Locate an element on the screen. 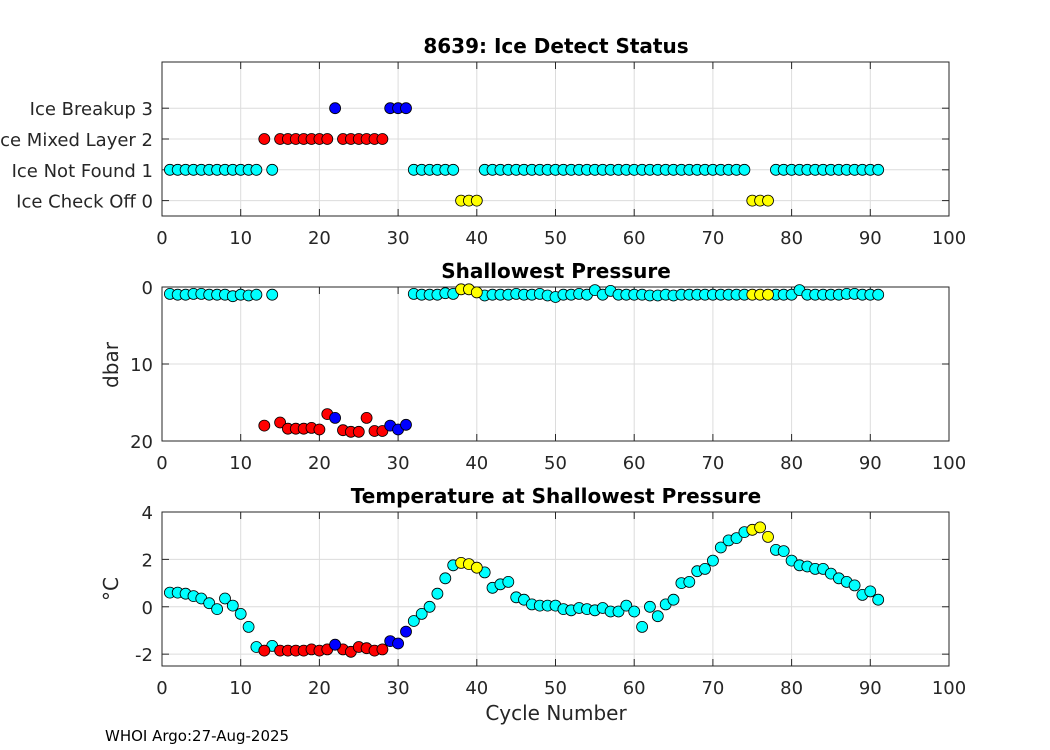 The height and width of the screenshot is (750, 1050). y-tick-label: 4 is located at coordinates (147, 513).